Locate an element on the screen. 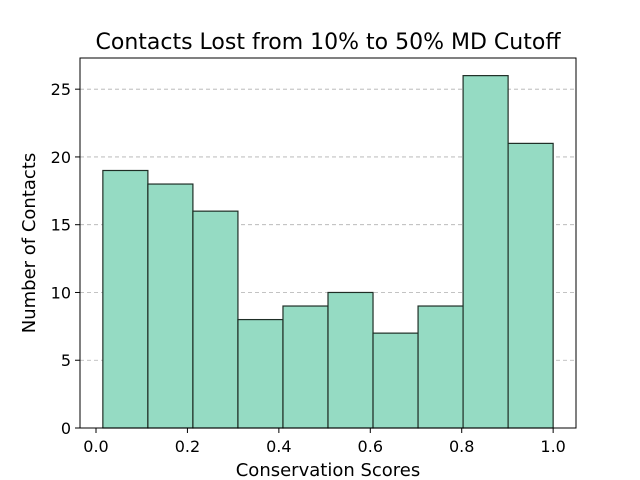  y-axis-ticks: 0 5 10 15 20 25 is located at coordinates (65, 259).